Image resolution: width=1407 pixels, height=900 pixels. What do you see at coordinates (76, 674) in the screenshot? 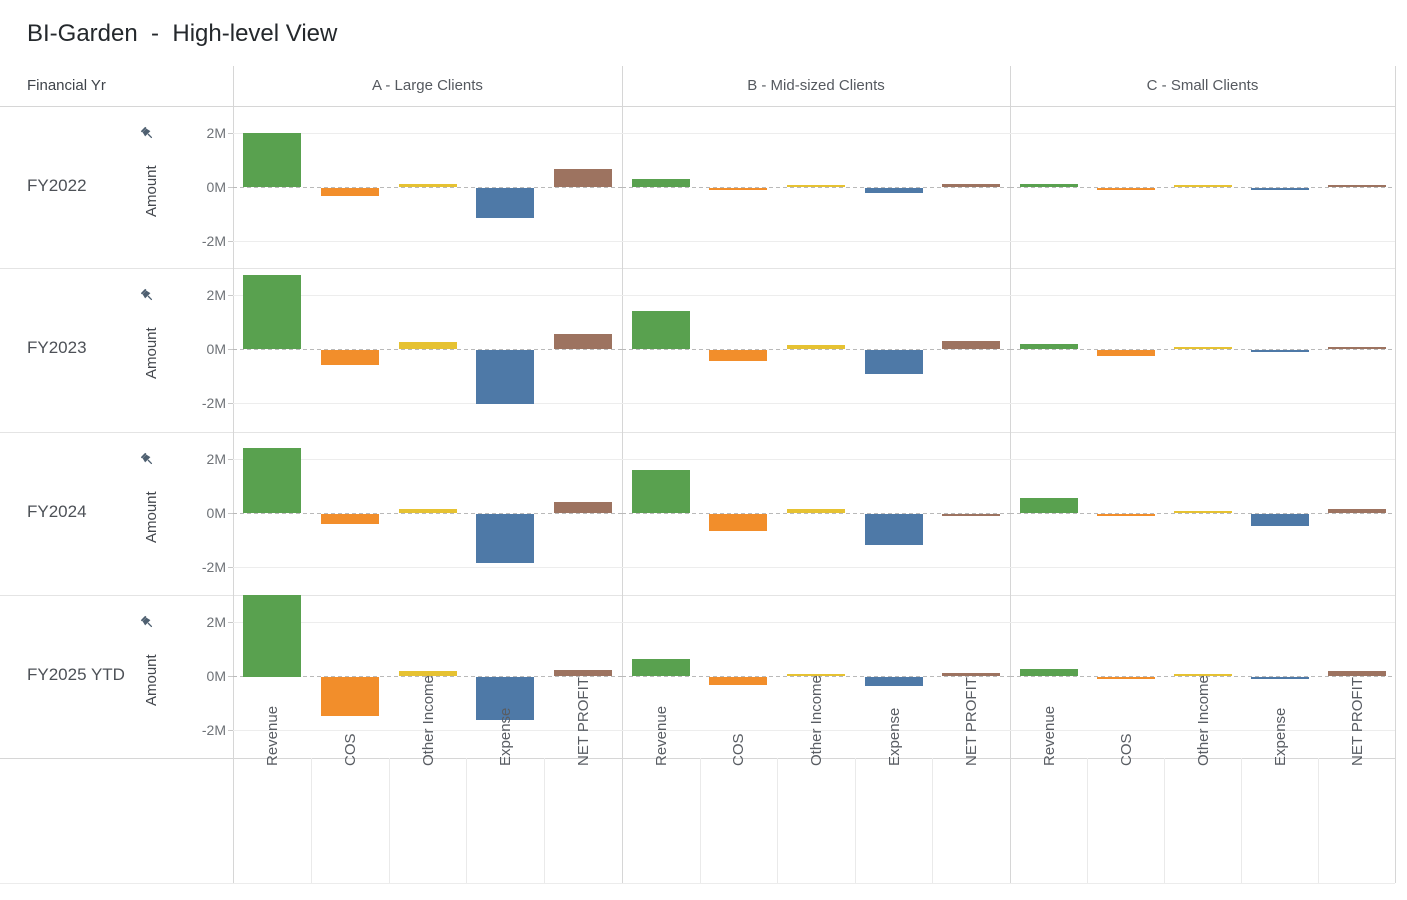
I see `row-label-fy2025-ytd: FY2025 YTD` at bounding box center [76, 674].